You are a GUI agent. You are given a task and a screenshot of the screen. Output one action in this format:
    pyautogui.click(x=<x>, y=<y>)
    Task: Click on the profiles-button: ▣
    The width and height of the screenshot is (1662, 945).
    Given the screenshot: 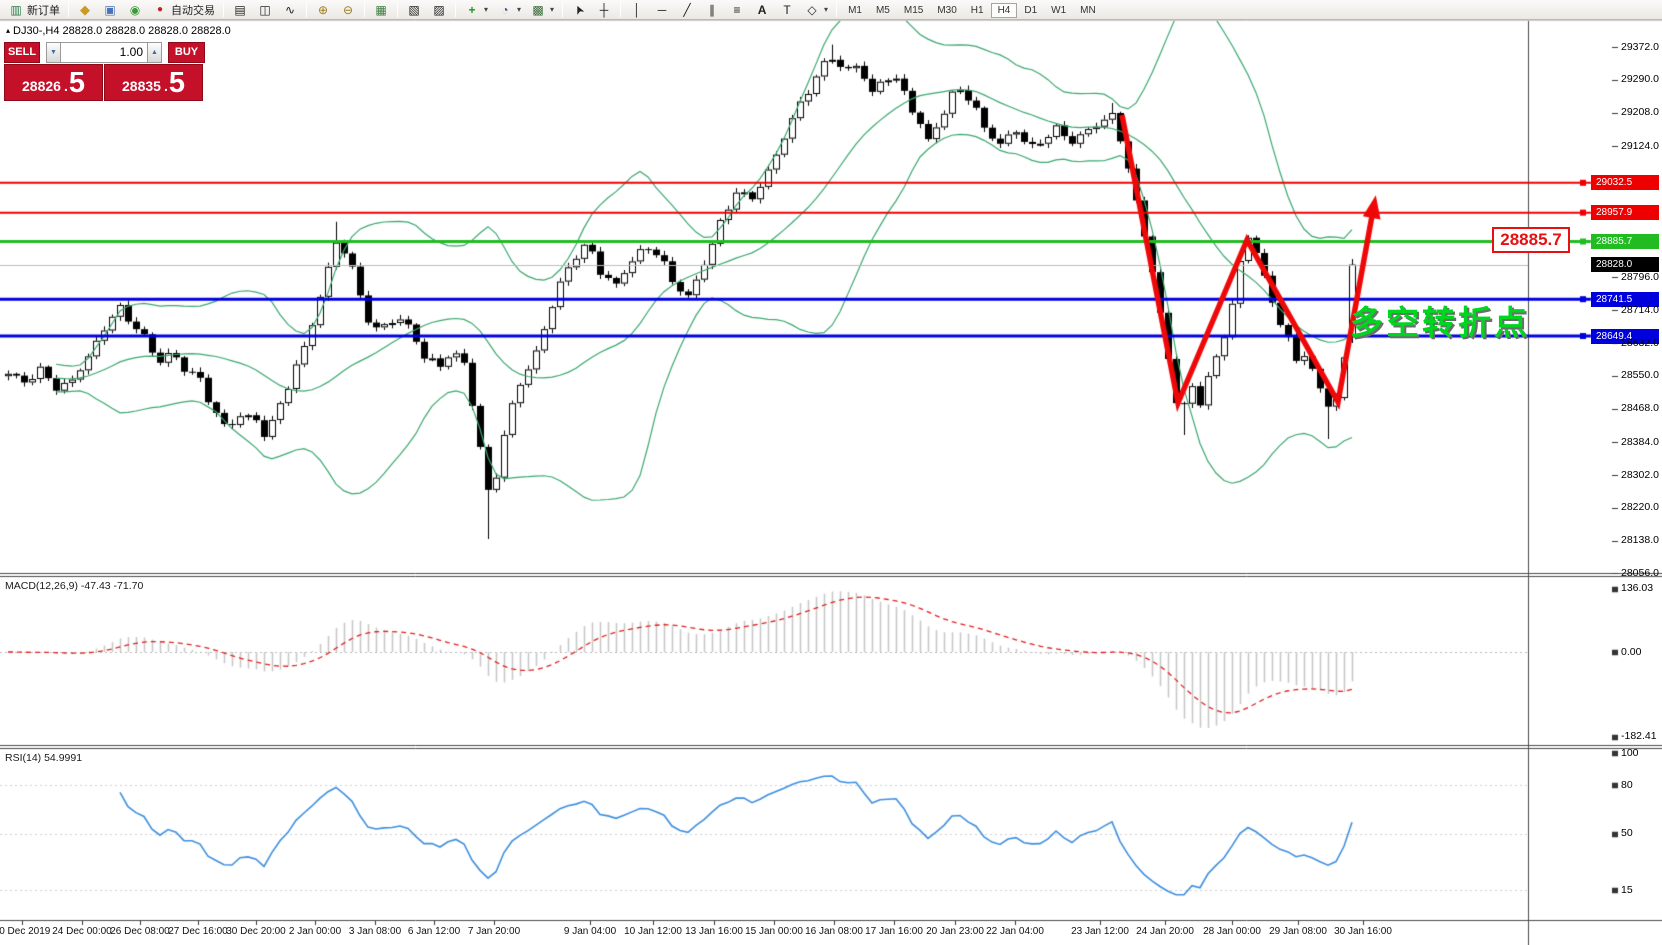 What is the action you would take?
    pyautogui.click(x=110, y=10)
    